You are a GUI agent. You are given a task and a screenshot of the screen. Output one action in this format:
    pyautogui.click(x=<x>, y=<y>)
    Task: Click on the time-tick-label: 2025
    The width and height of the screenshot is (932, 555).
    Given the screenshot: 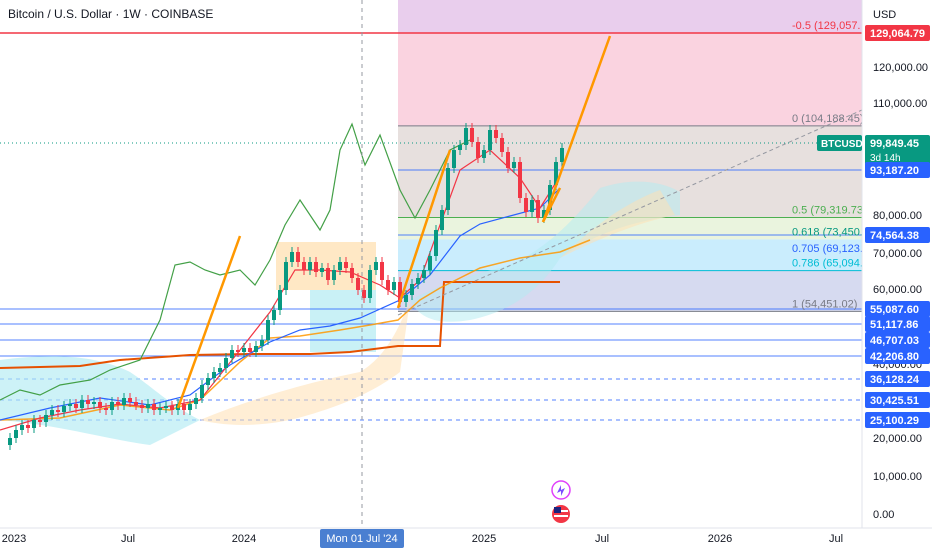 What is the action you would take?
    pyautogui.click(x=484, y=539)
    